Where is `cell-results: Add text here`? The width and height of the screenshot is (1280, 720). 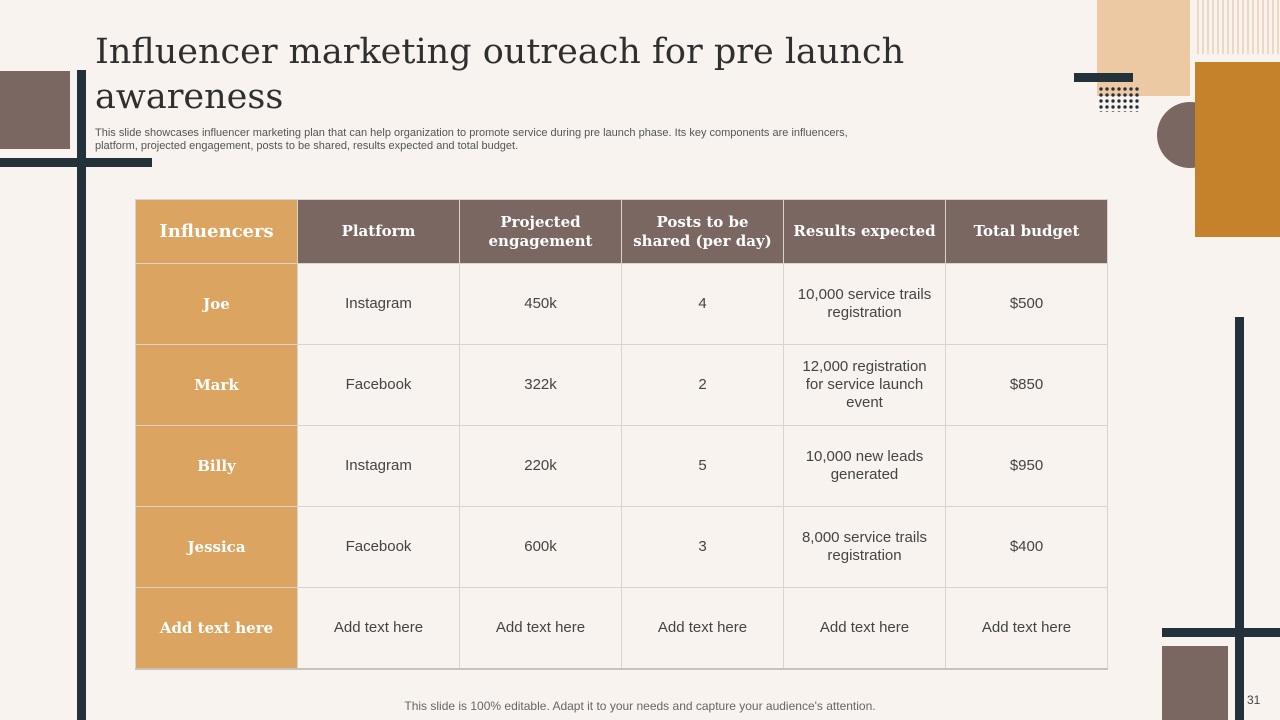
cell-results: Add text here is located at coordinates (864, 628).